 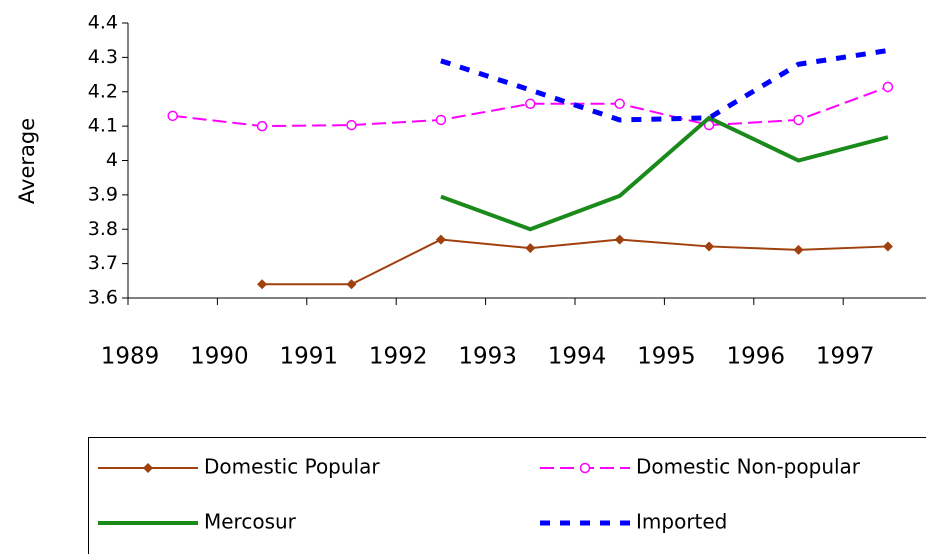 What do you see at coordinates (681, 522) in the screenshot?
I see `legend-label: Imported` at bounding box center [681, 522].